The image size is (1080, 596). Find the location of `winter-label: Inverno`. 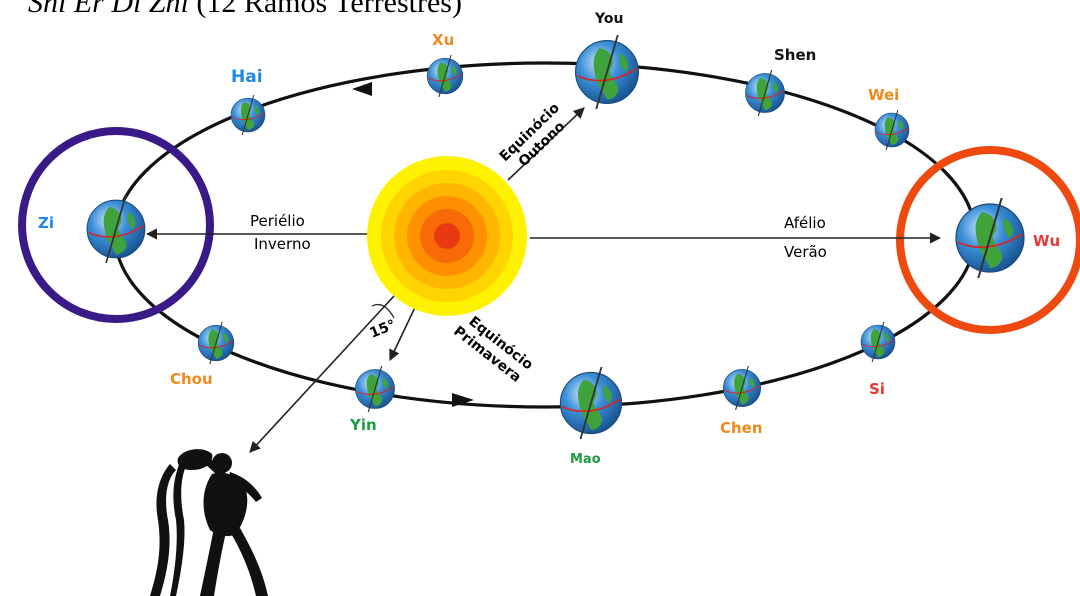

winter-label: Inverno is located at coordinates (282, 244).